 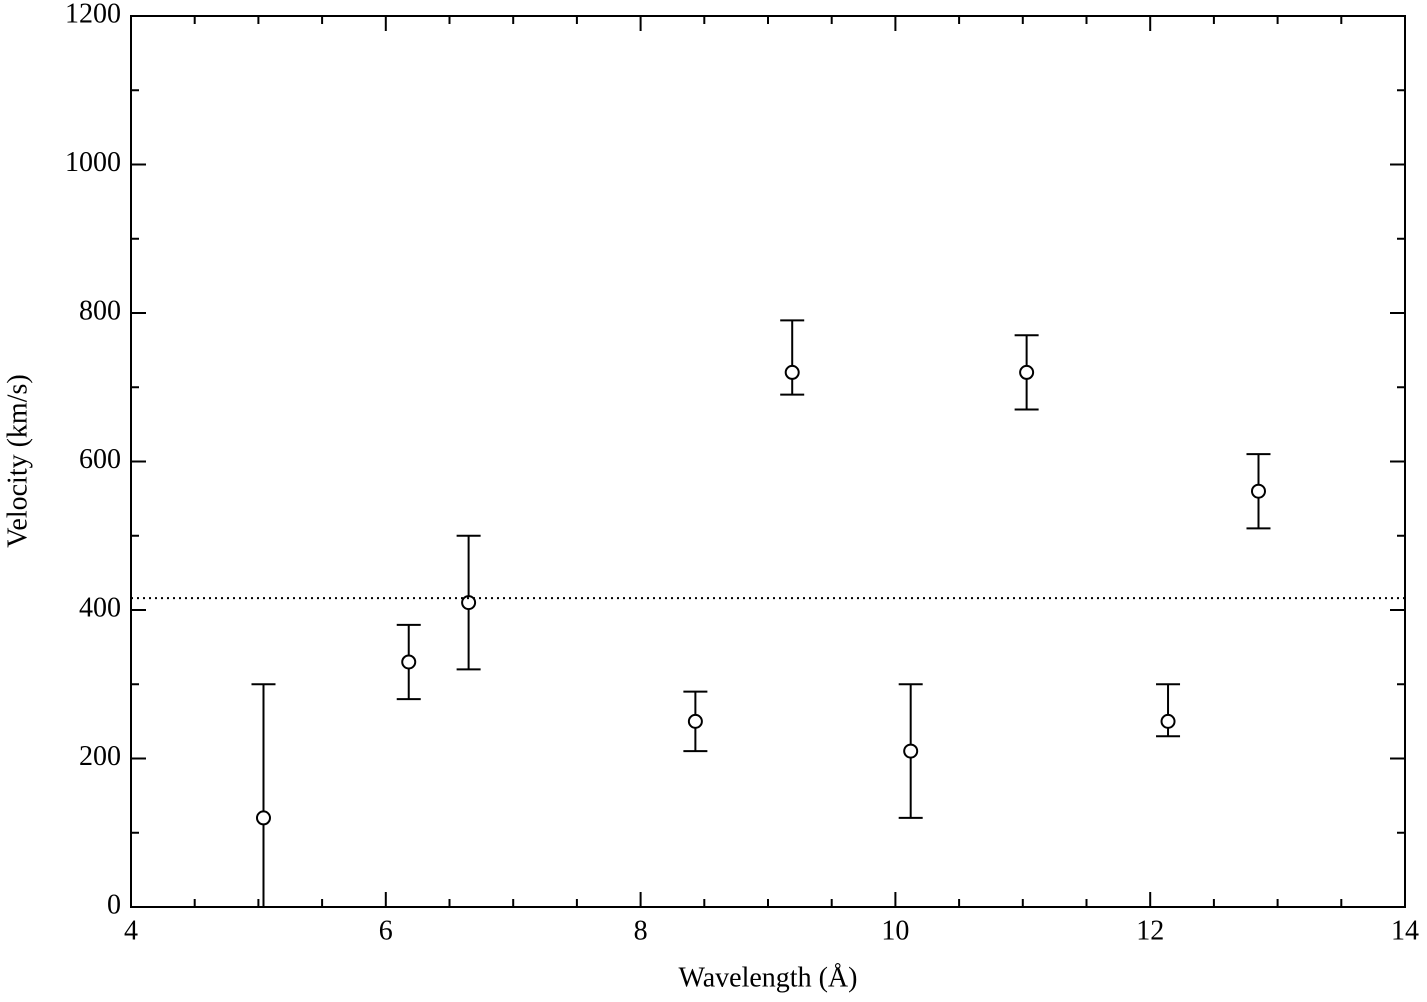 What do you see at coordinates (93, 14) in the screenshot?
I see `y-tick-label: 1200` at bounding box center [93, 14].